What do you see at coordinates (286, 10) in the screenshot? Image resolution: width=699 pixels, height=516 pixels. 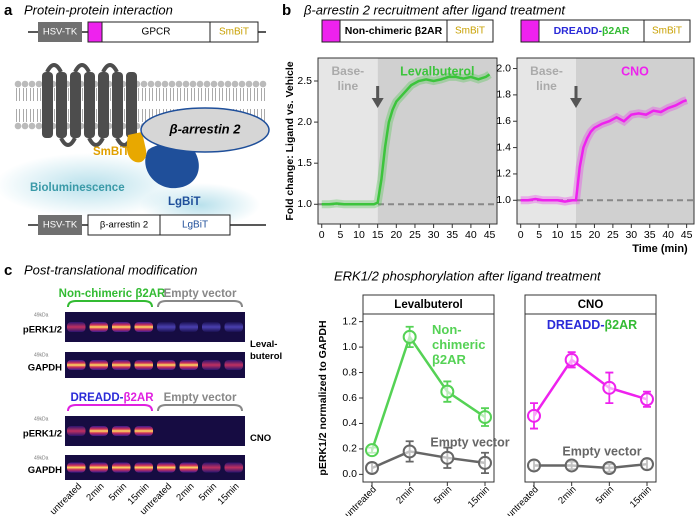 I see `panel-letter: b` at bounding box center [286, 10].